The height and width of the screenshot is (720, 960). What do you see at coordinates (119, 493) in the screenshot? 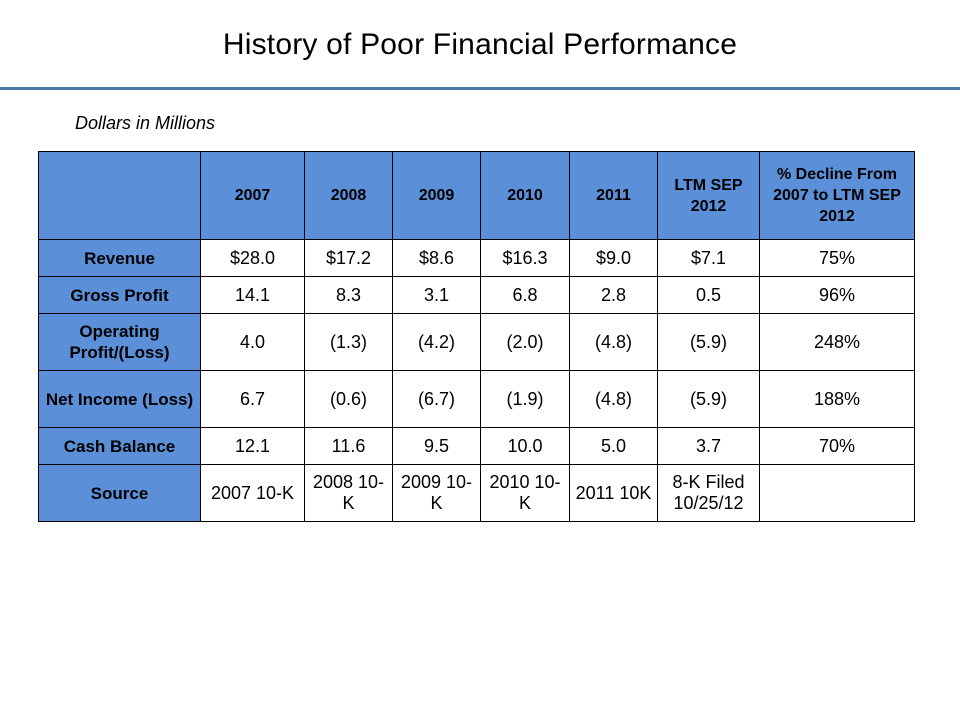
I see `row-label: Source` at bounding box center [119, 493].